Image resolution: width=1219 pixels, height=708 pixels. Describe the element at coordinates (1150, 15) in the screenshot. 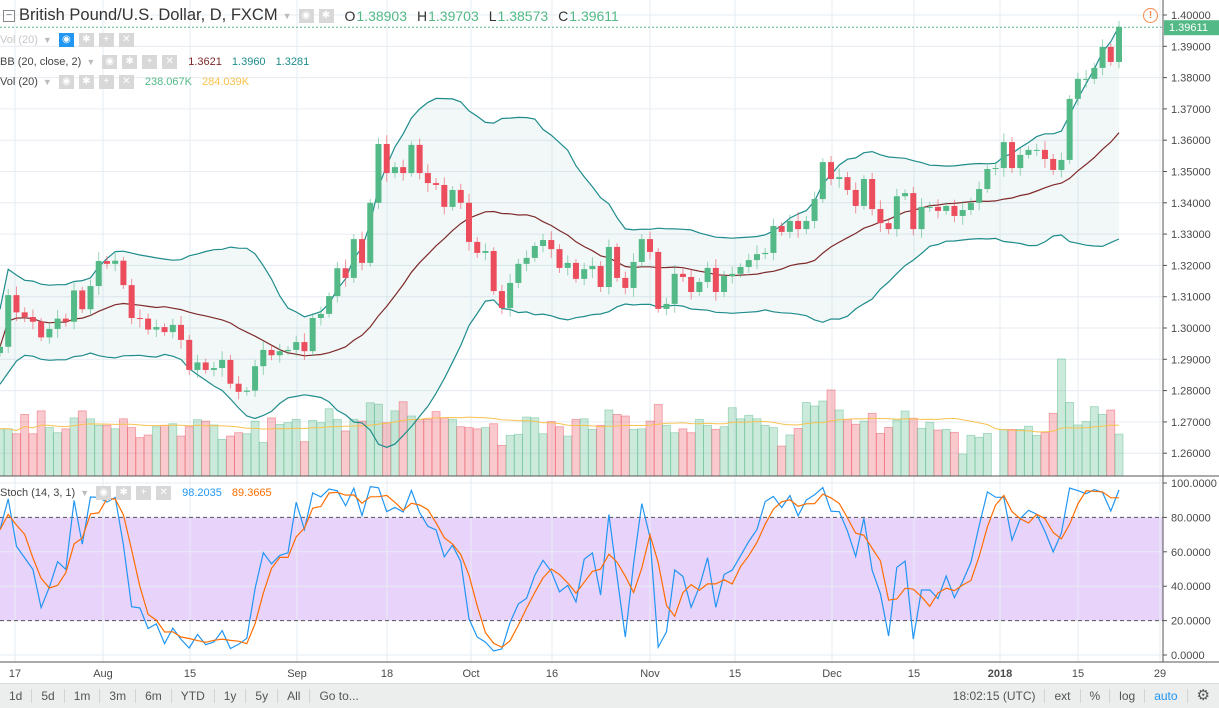

I see `warning-icon: !` at that location.